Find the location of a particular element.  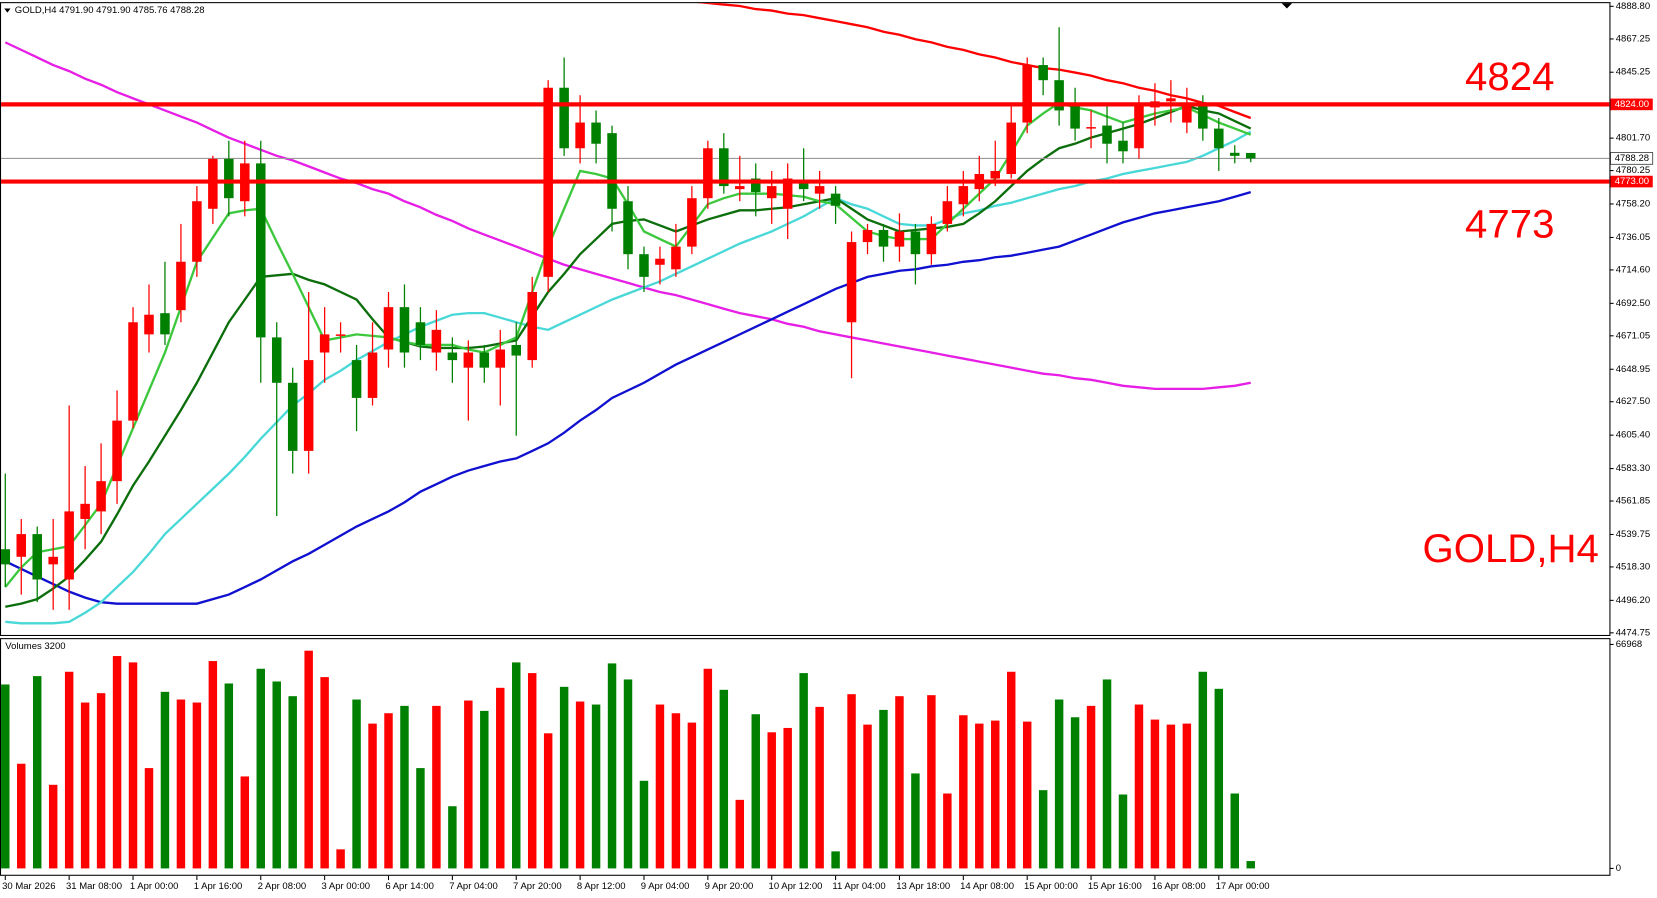

level-box is located at coordinates (1631, 104).